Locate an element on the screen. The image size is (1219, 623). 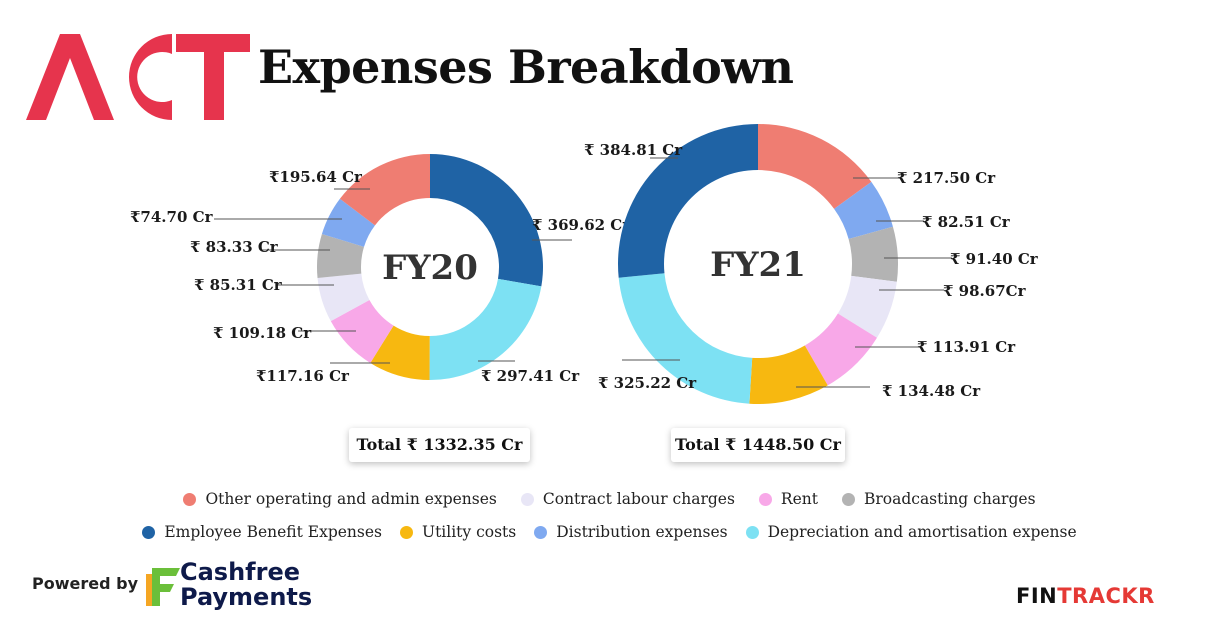
legend-item-distribution: Distribution expenses is located at coordinates (631, 532).